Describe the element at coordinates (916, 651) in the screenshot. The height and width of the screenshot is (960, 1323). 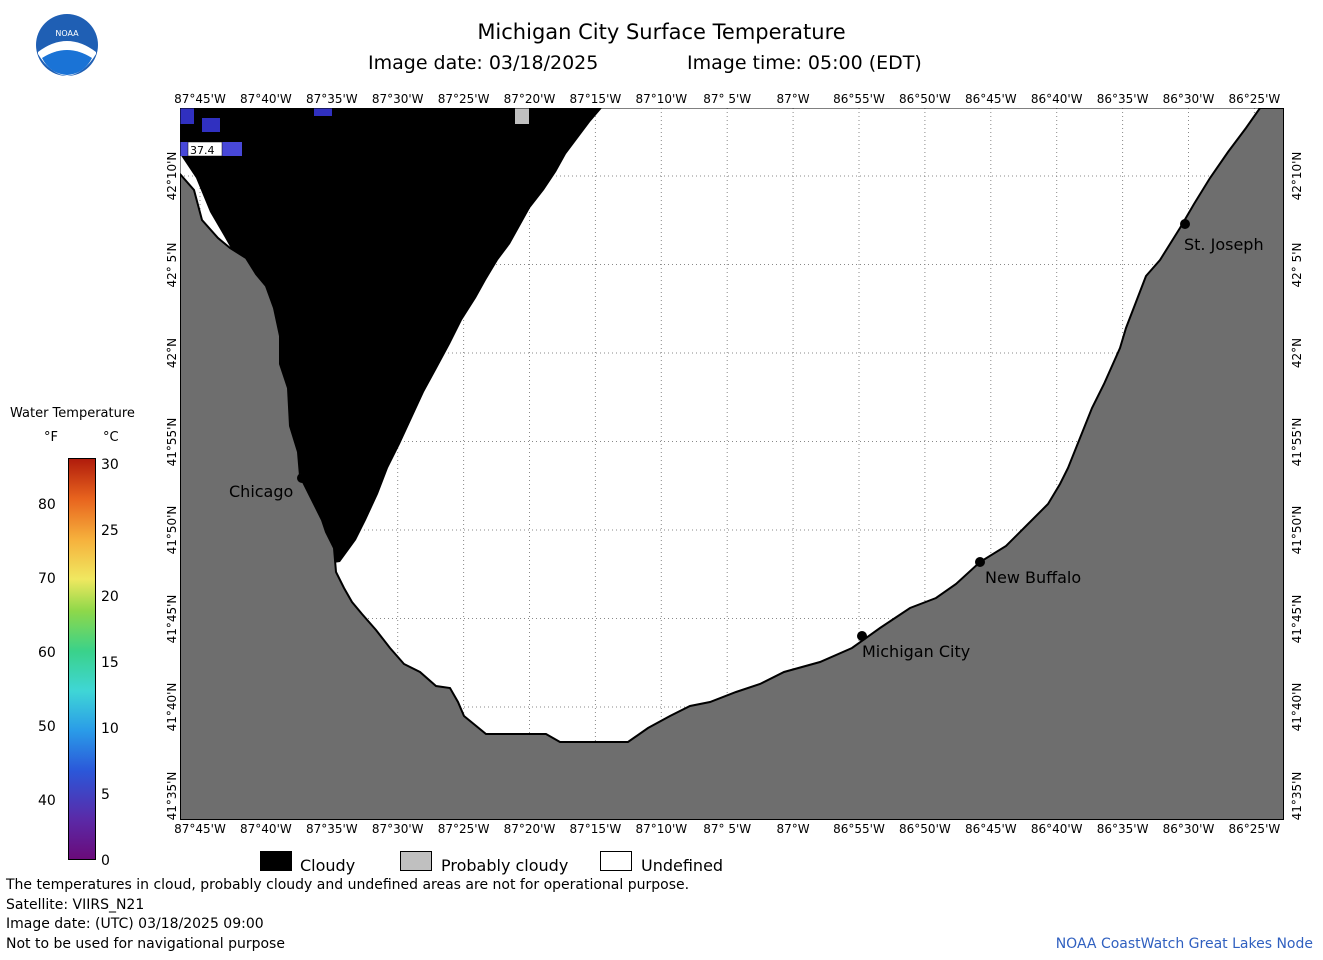
I see `michigan-city-label: Michigan City` at that location.